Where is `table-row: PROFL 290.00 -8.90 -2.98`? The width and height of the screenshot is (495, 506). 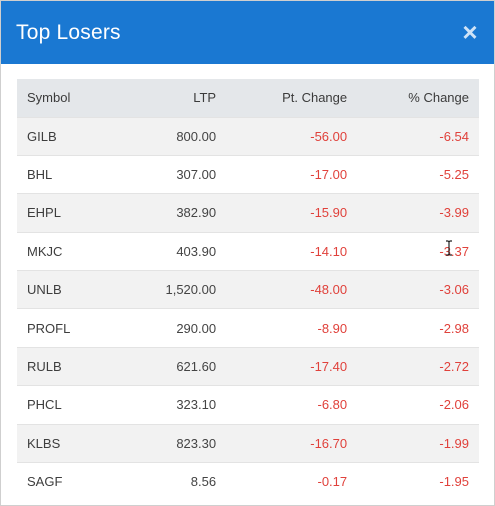
table-row: PROFL 290.00 -8.90 -2.98 is located at coordinates (248, 328).